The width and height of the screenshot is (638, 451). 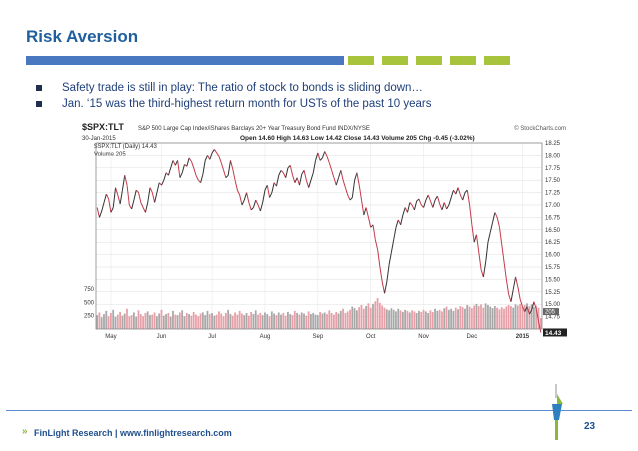 What do you see at coordinates (89, 303) in the screenshot?
I see `volume-axis-ticks: 750 500 250` at bounding box center [89, 303].